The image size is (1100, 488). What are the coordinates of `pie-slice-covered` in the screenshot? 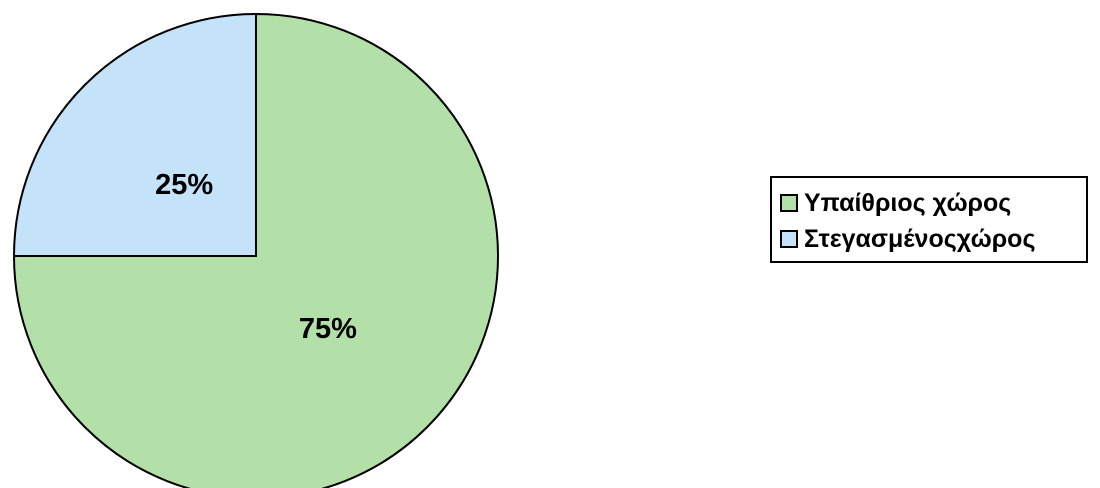 It's located at (134, 134).